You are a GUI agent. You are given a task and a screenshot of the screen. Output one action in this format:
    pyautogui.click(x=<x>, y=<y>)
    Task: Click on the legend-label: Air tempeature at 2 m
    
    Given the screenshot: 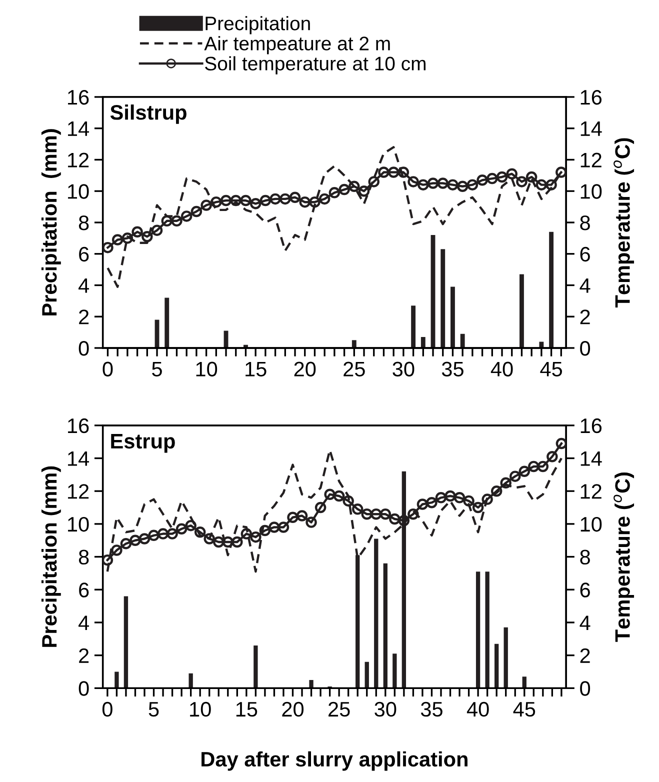 What is the action you would take?
    pyautogui.click(x=297, y=45)
    